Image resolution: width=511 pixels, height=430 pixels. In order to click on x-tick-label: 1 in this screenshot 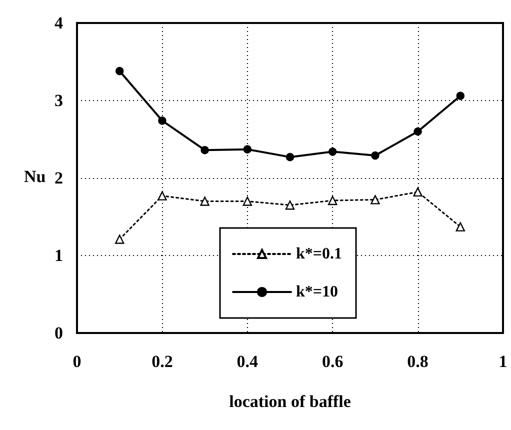, I will do `click(503, 361)`.